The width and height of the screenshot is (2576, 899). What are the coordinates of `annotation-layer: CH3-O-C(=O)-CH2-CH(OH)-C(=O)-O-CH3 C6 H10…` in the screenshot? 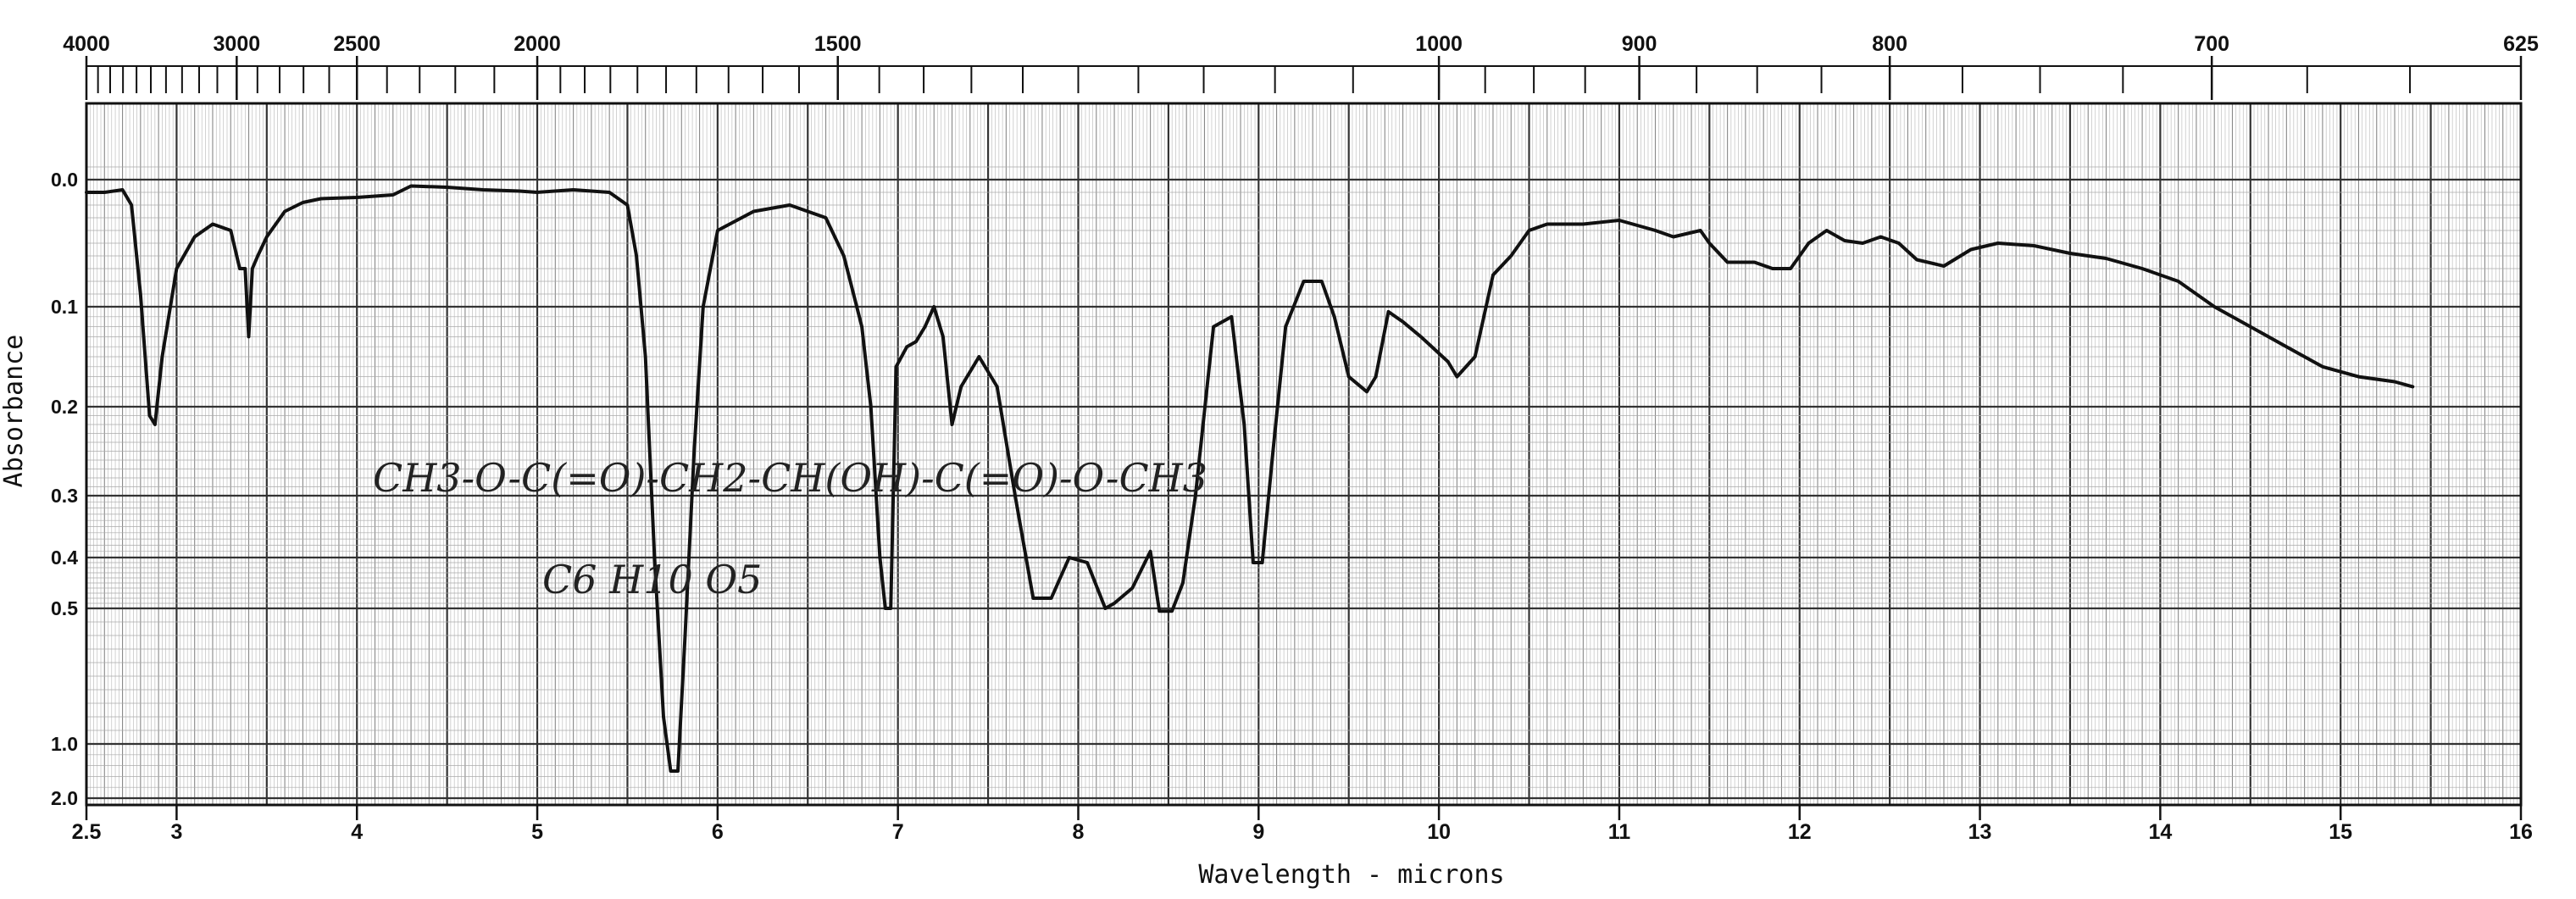 It's located at (790, 528).